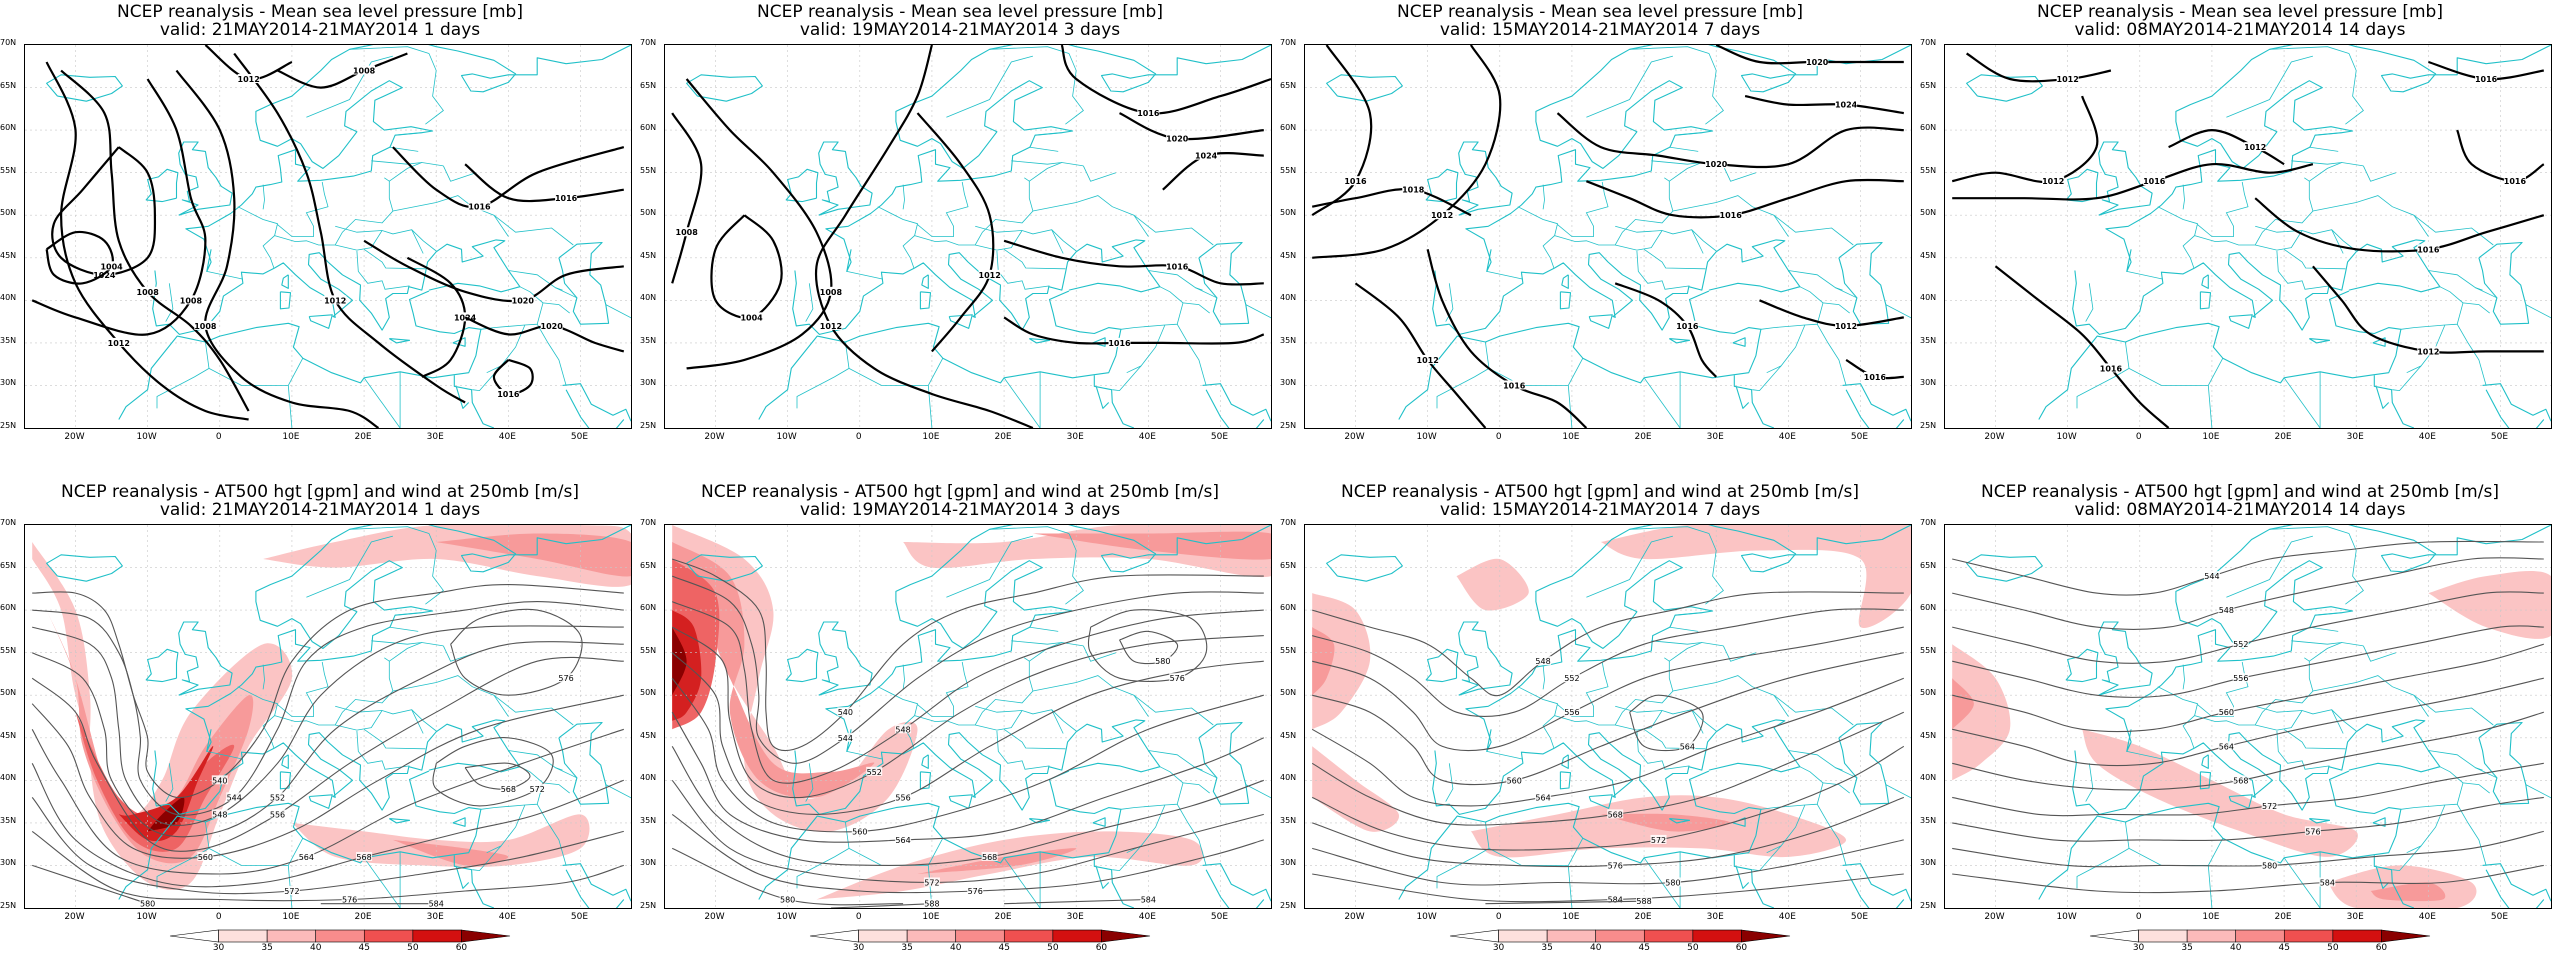  Describe the element at coordinates (648, 522) in the screenshot. I see `lat-label: 70N` at that location.